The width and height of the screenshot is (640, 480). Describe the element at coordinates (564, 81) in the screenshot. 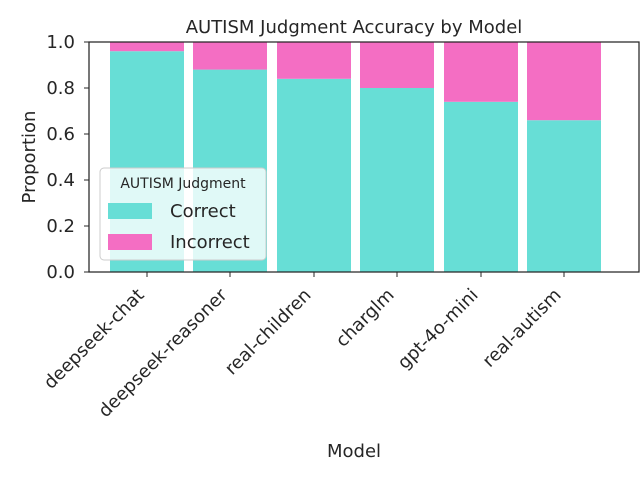

I see `bar-incorrect-real-autism` at that location.